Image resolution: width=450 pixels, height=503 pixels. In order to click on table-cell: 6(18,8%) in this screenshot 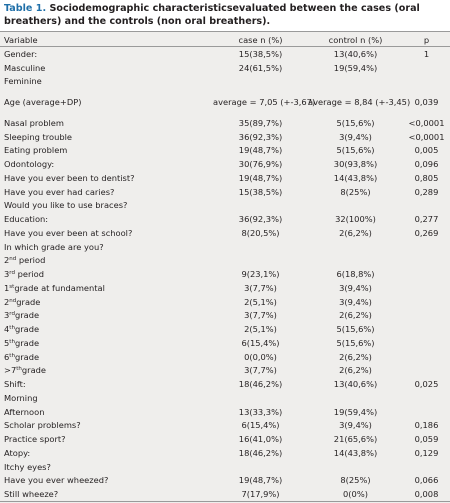, I will do `click(355, 274)`.